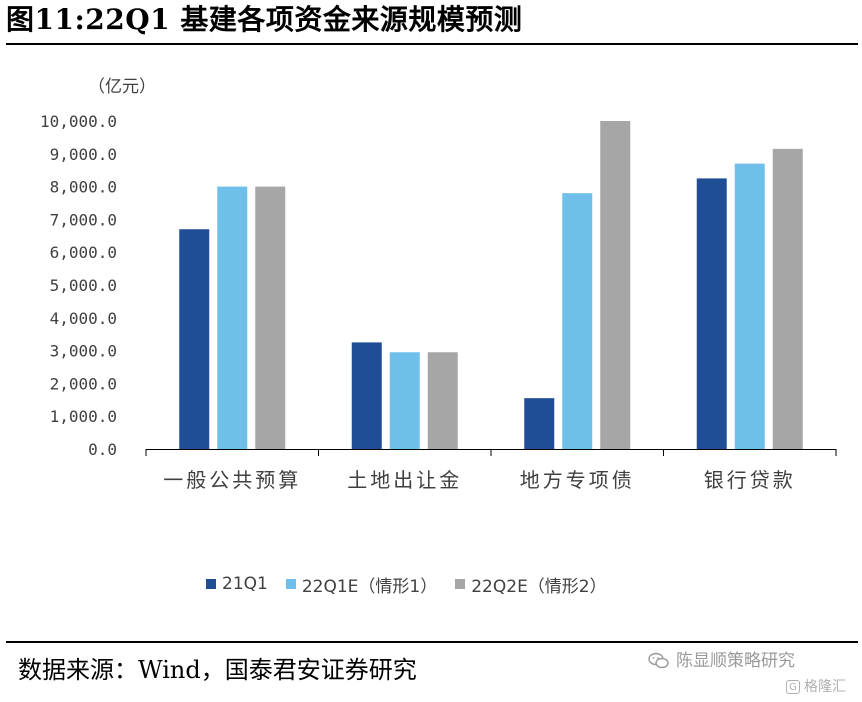 This screenshot has width=862, height=702. I want to click on x-category-label: 一般公共预算, so click(232, 480).